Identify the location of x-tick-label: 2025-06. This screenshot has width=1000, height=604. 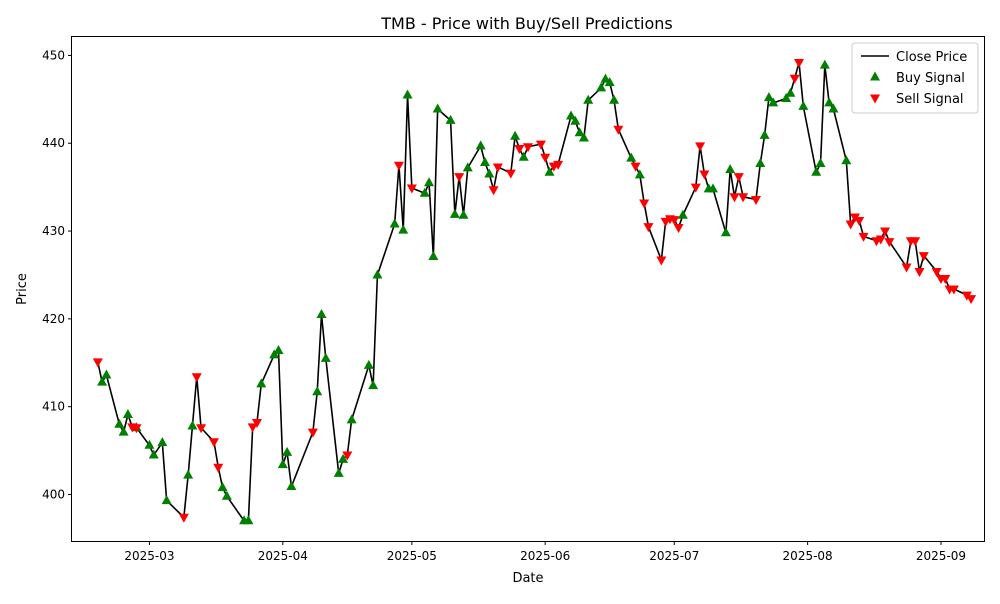
(545, 556).